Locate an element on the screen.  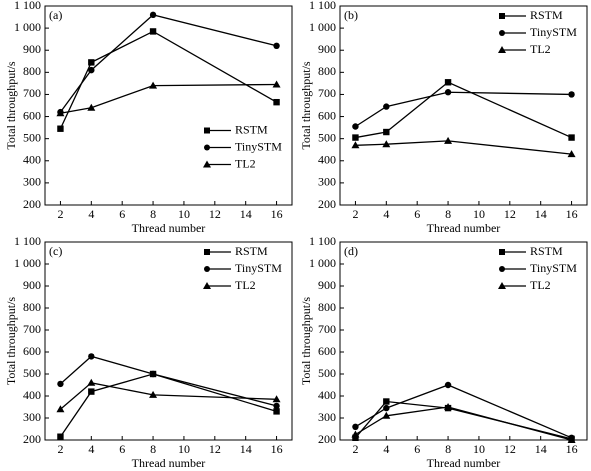
y-tick-label: 700 is located at coordinates (327, 93).